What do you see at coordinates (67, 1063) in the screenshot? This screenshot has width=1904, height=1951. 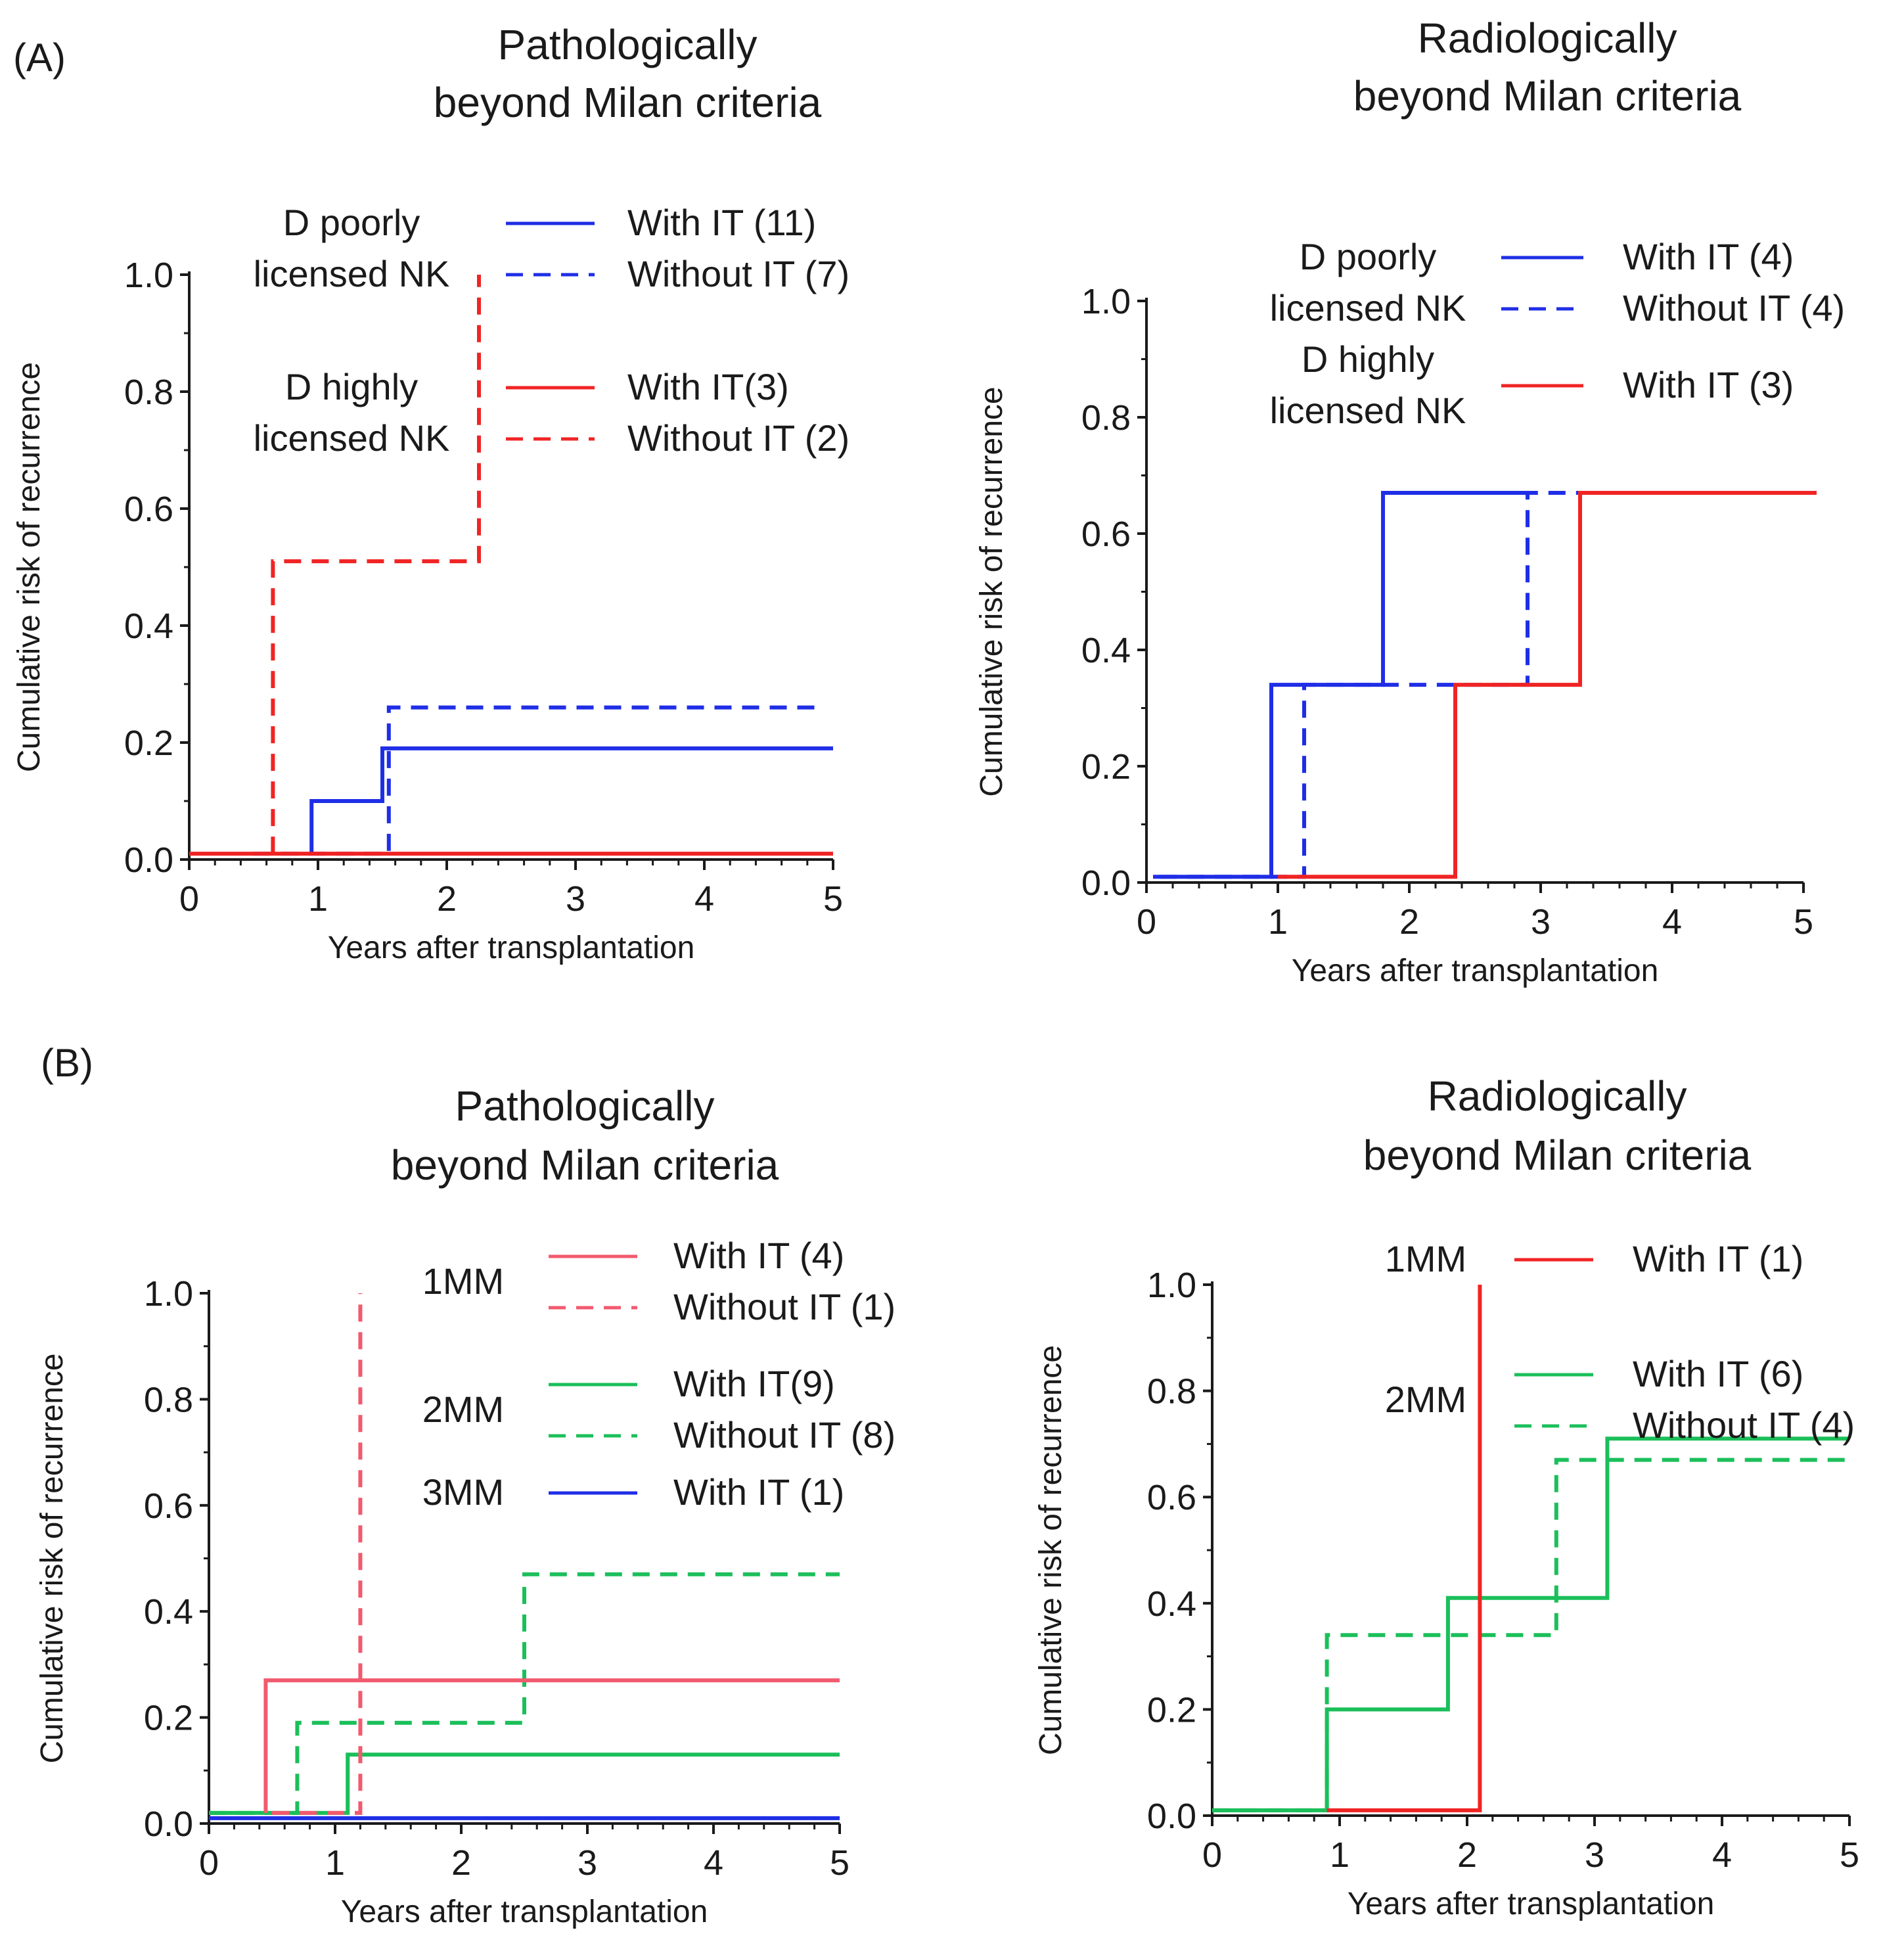 I see `panel-label-b: (B)` at bounding box center [67, 1063].